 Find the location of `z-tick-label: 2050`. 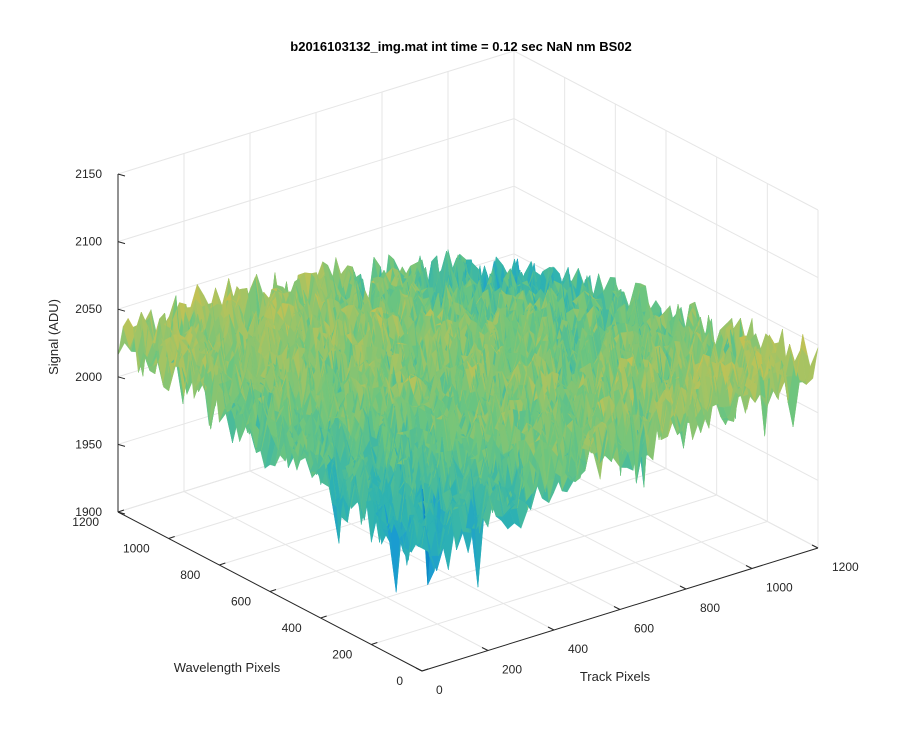

z-tick-label: 2050 is located at coordinates (88, 309).